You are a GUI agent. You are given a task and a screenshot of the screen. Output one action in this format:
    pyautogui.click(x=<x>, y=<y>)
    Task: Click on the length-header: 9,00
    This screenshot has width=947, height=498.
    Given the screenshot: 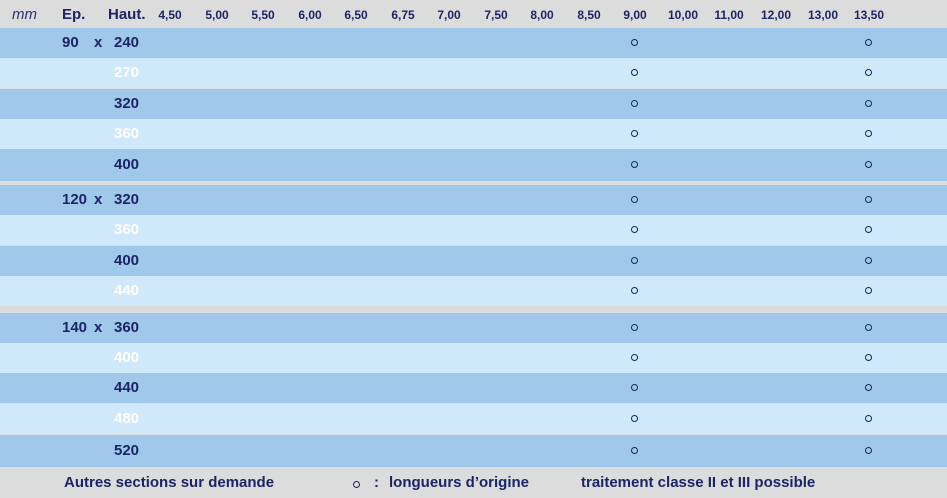 What is the action you would take?
    pyautogui.click(x=635, y=15)
    